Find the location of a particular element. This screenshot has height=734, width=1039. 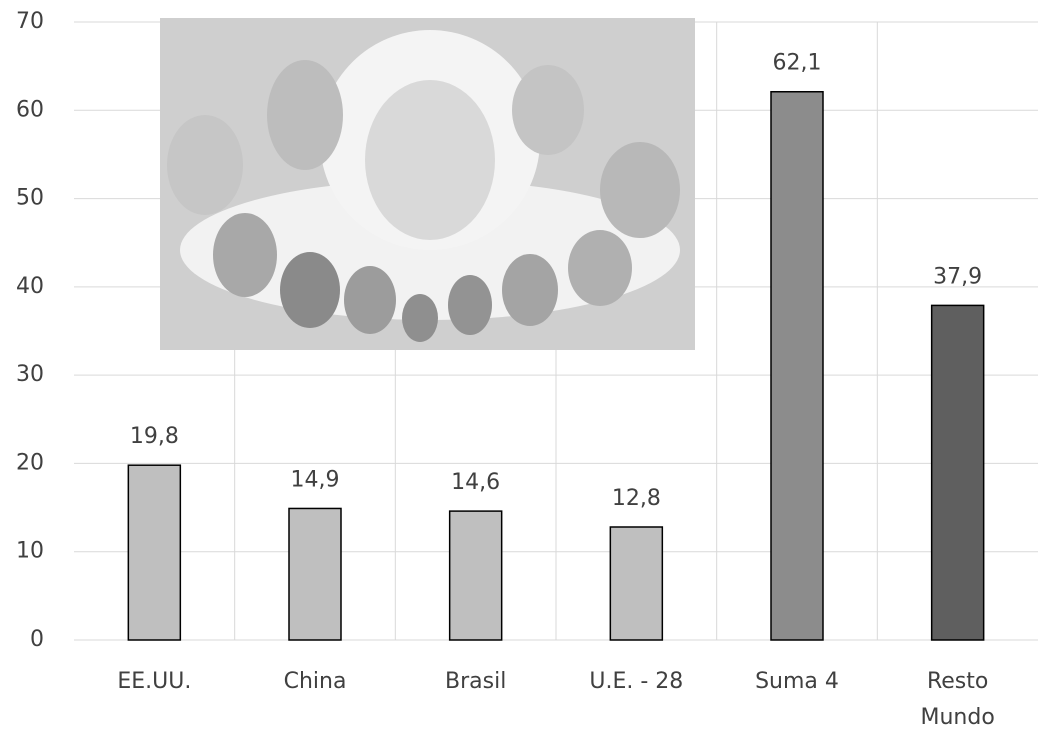

x-tick-label: Resto Mundo is located at coordinates (957, 699).